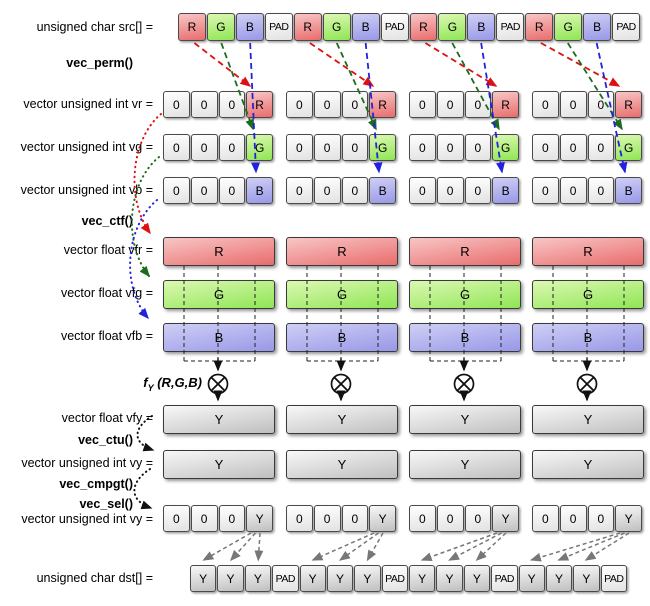 This screenshot has height=606, width=650. What do you see at coordinates (465, 337) in the screenshot?
I see `vfb-bar-2: B` at bounding box center [465, 337].